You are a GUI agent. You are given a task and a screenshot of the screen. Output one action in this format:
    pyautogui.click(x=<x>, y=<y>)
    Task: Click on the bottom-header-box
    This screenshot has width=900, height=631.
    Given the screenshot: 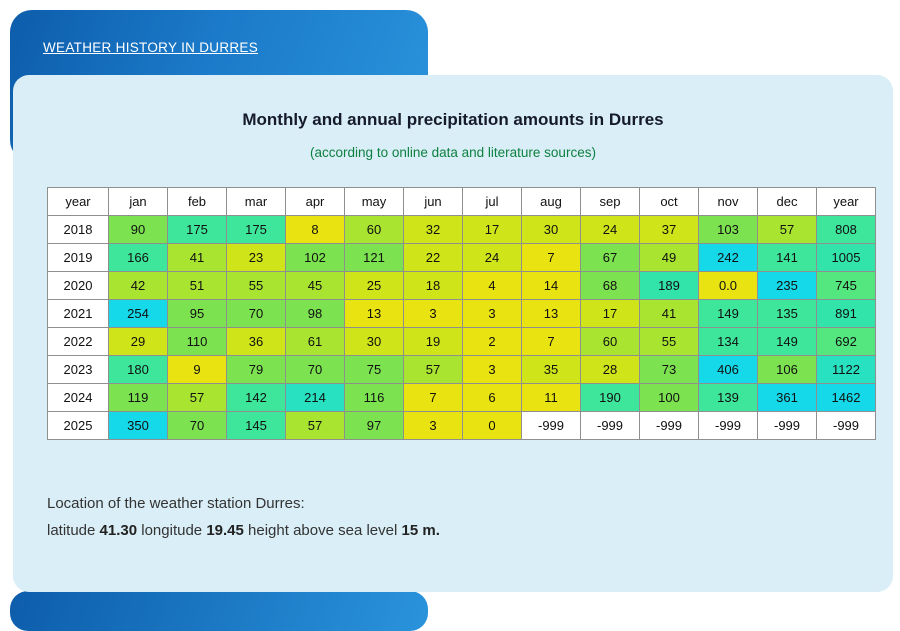 What is the action you would take?
    pyautogui.click(x=219, y=611)
    